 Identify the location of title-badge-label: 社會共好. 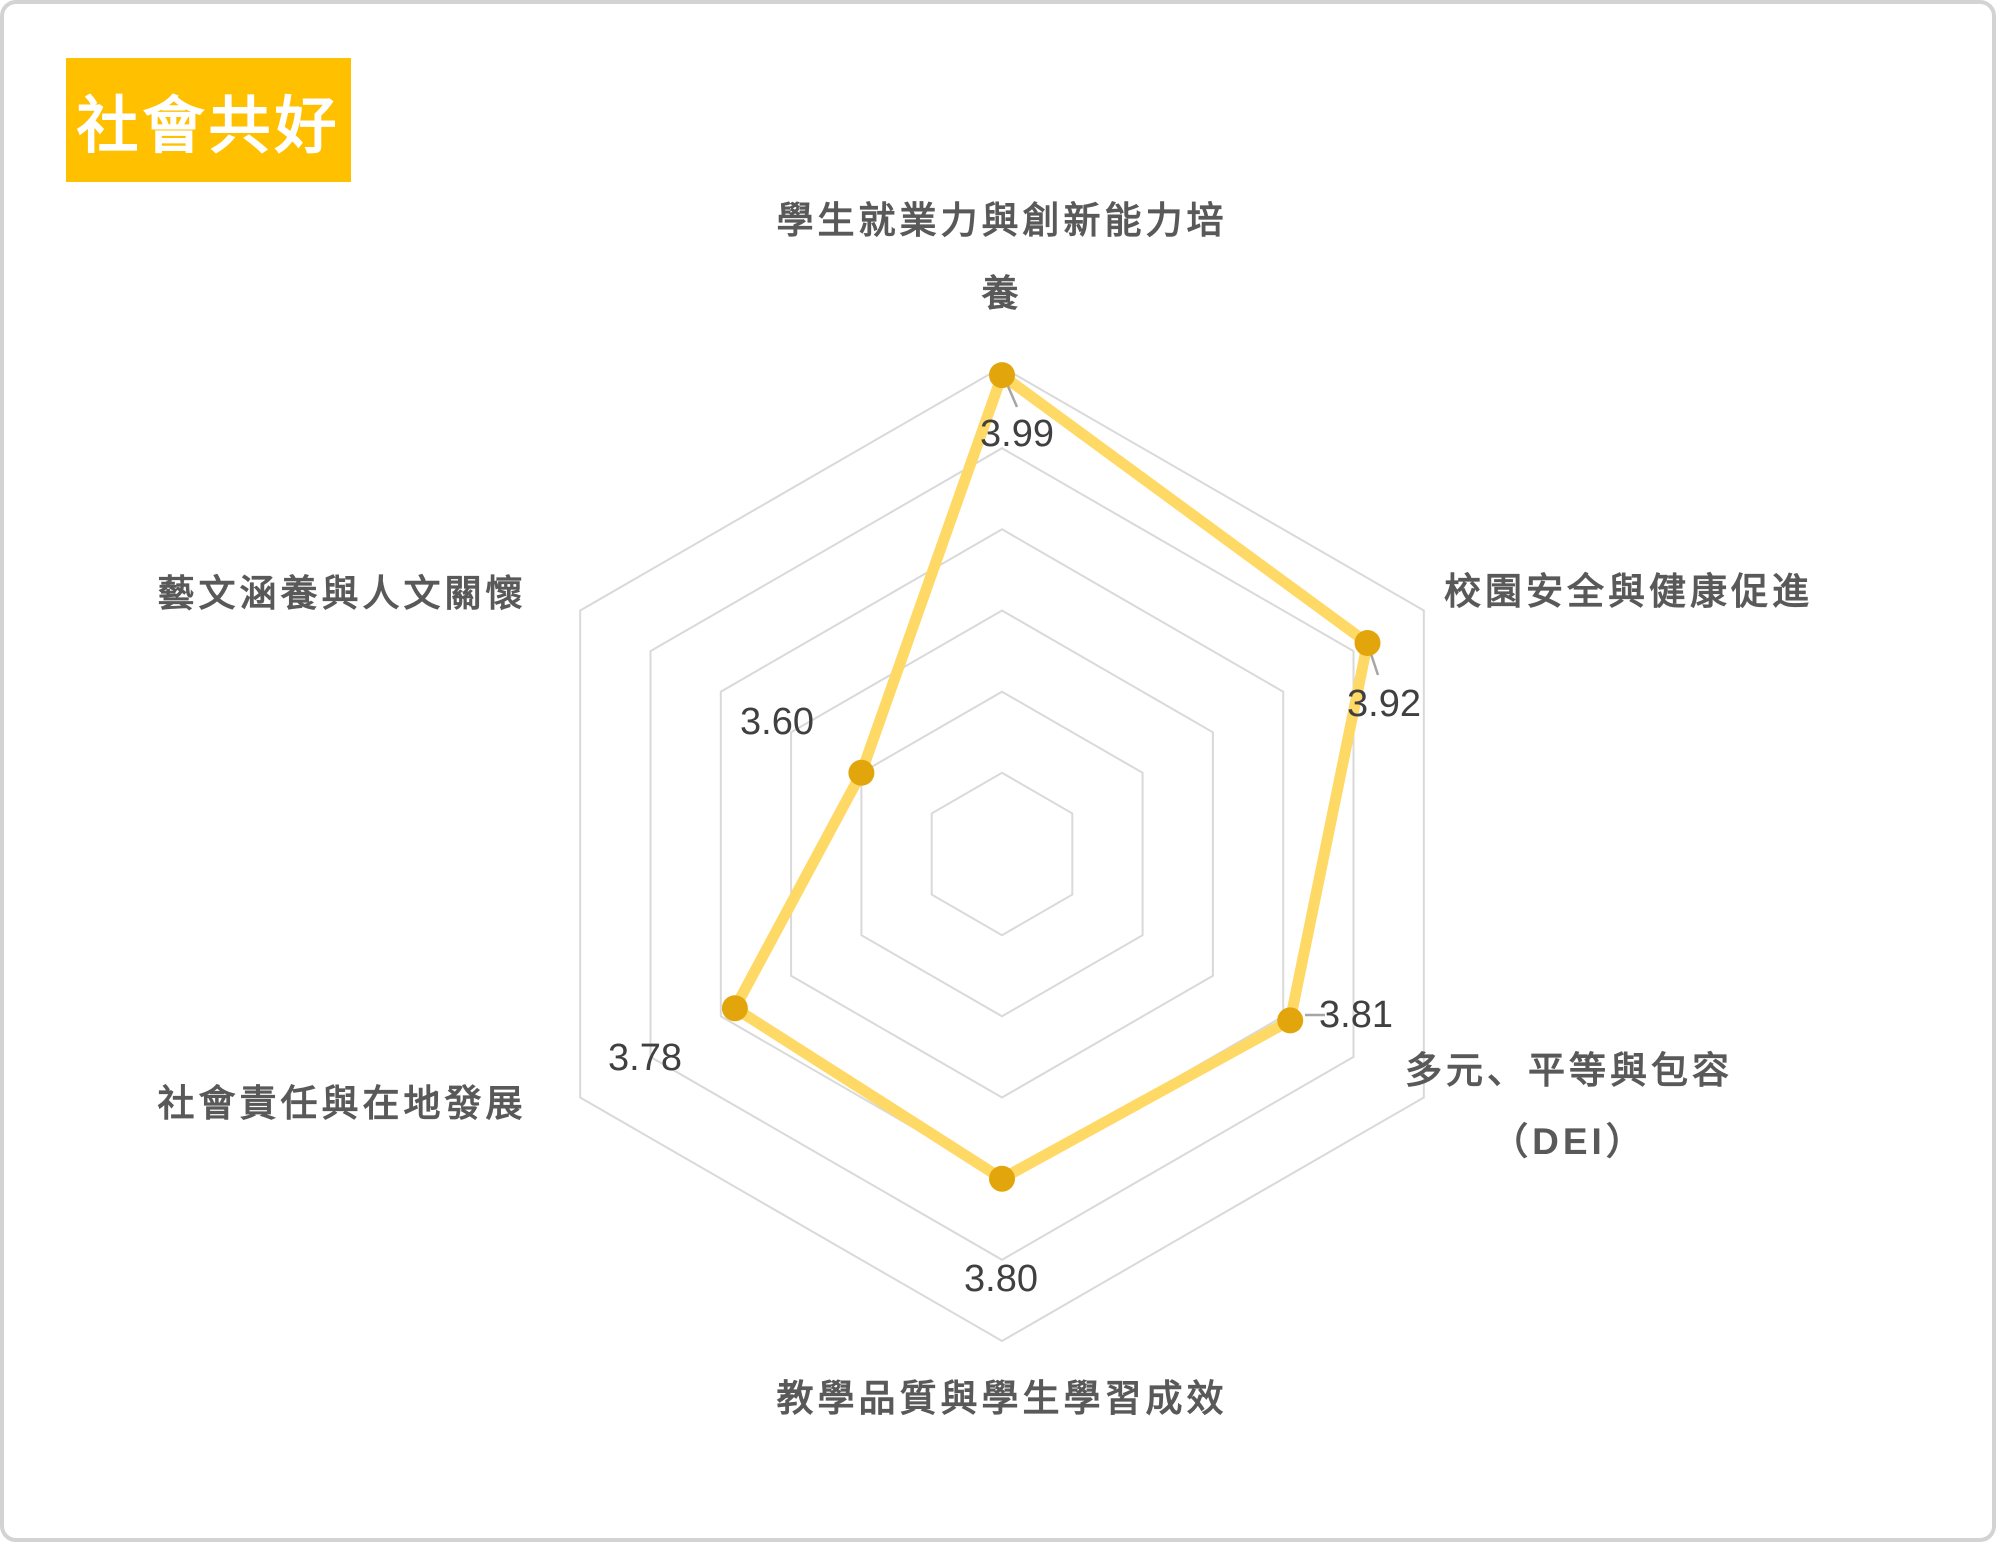
(208, 126).